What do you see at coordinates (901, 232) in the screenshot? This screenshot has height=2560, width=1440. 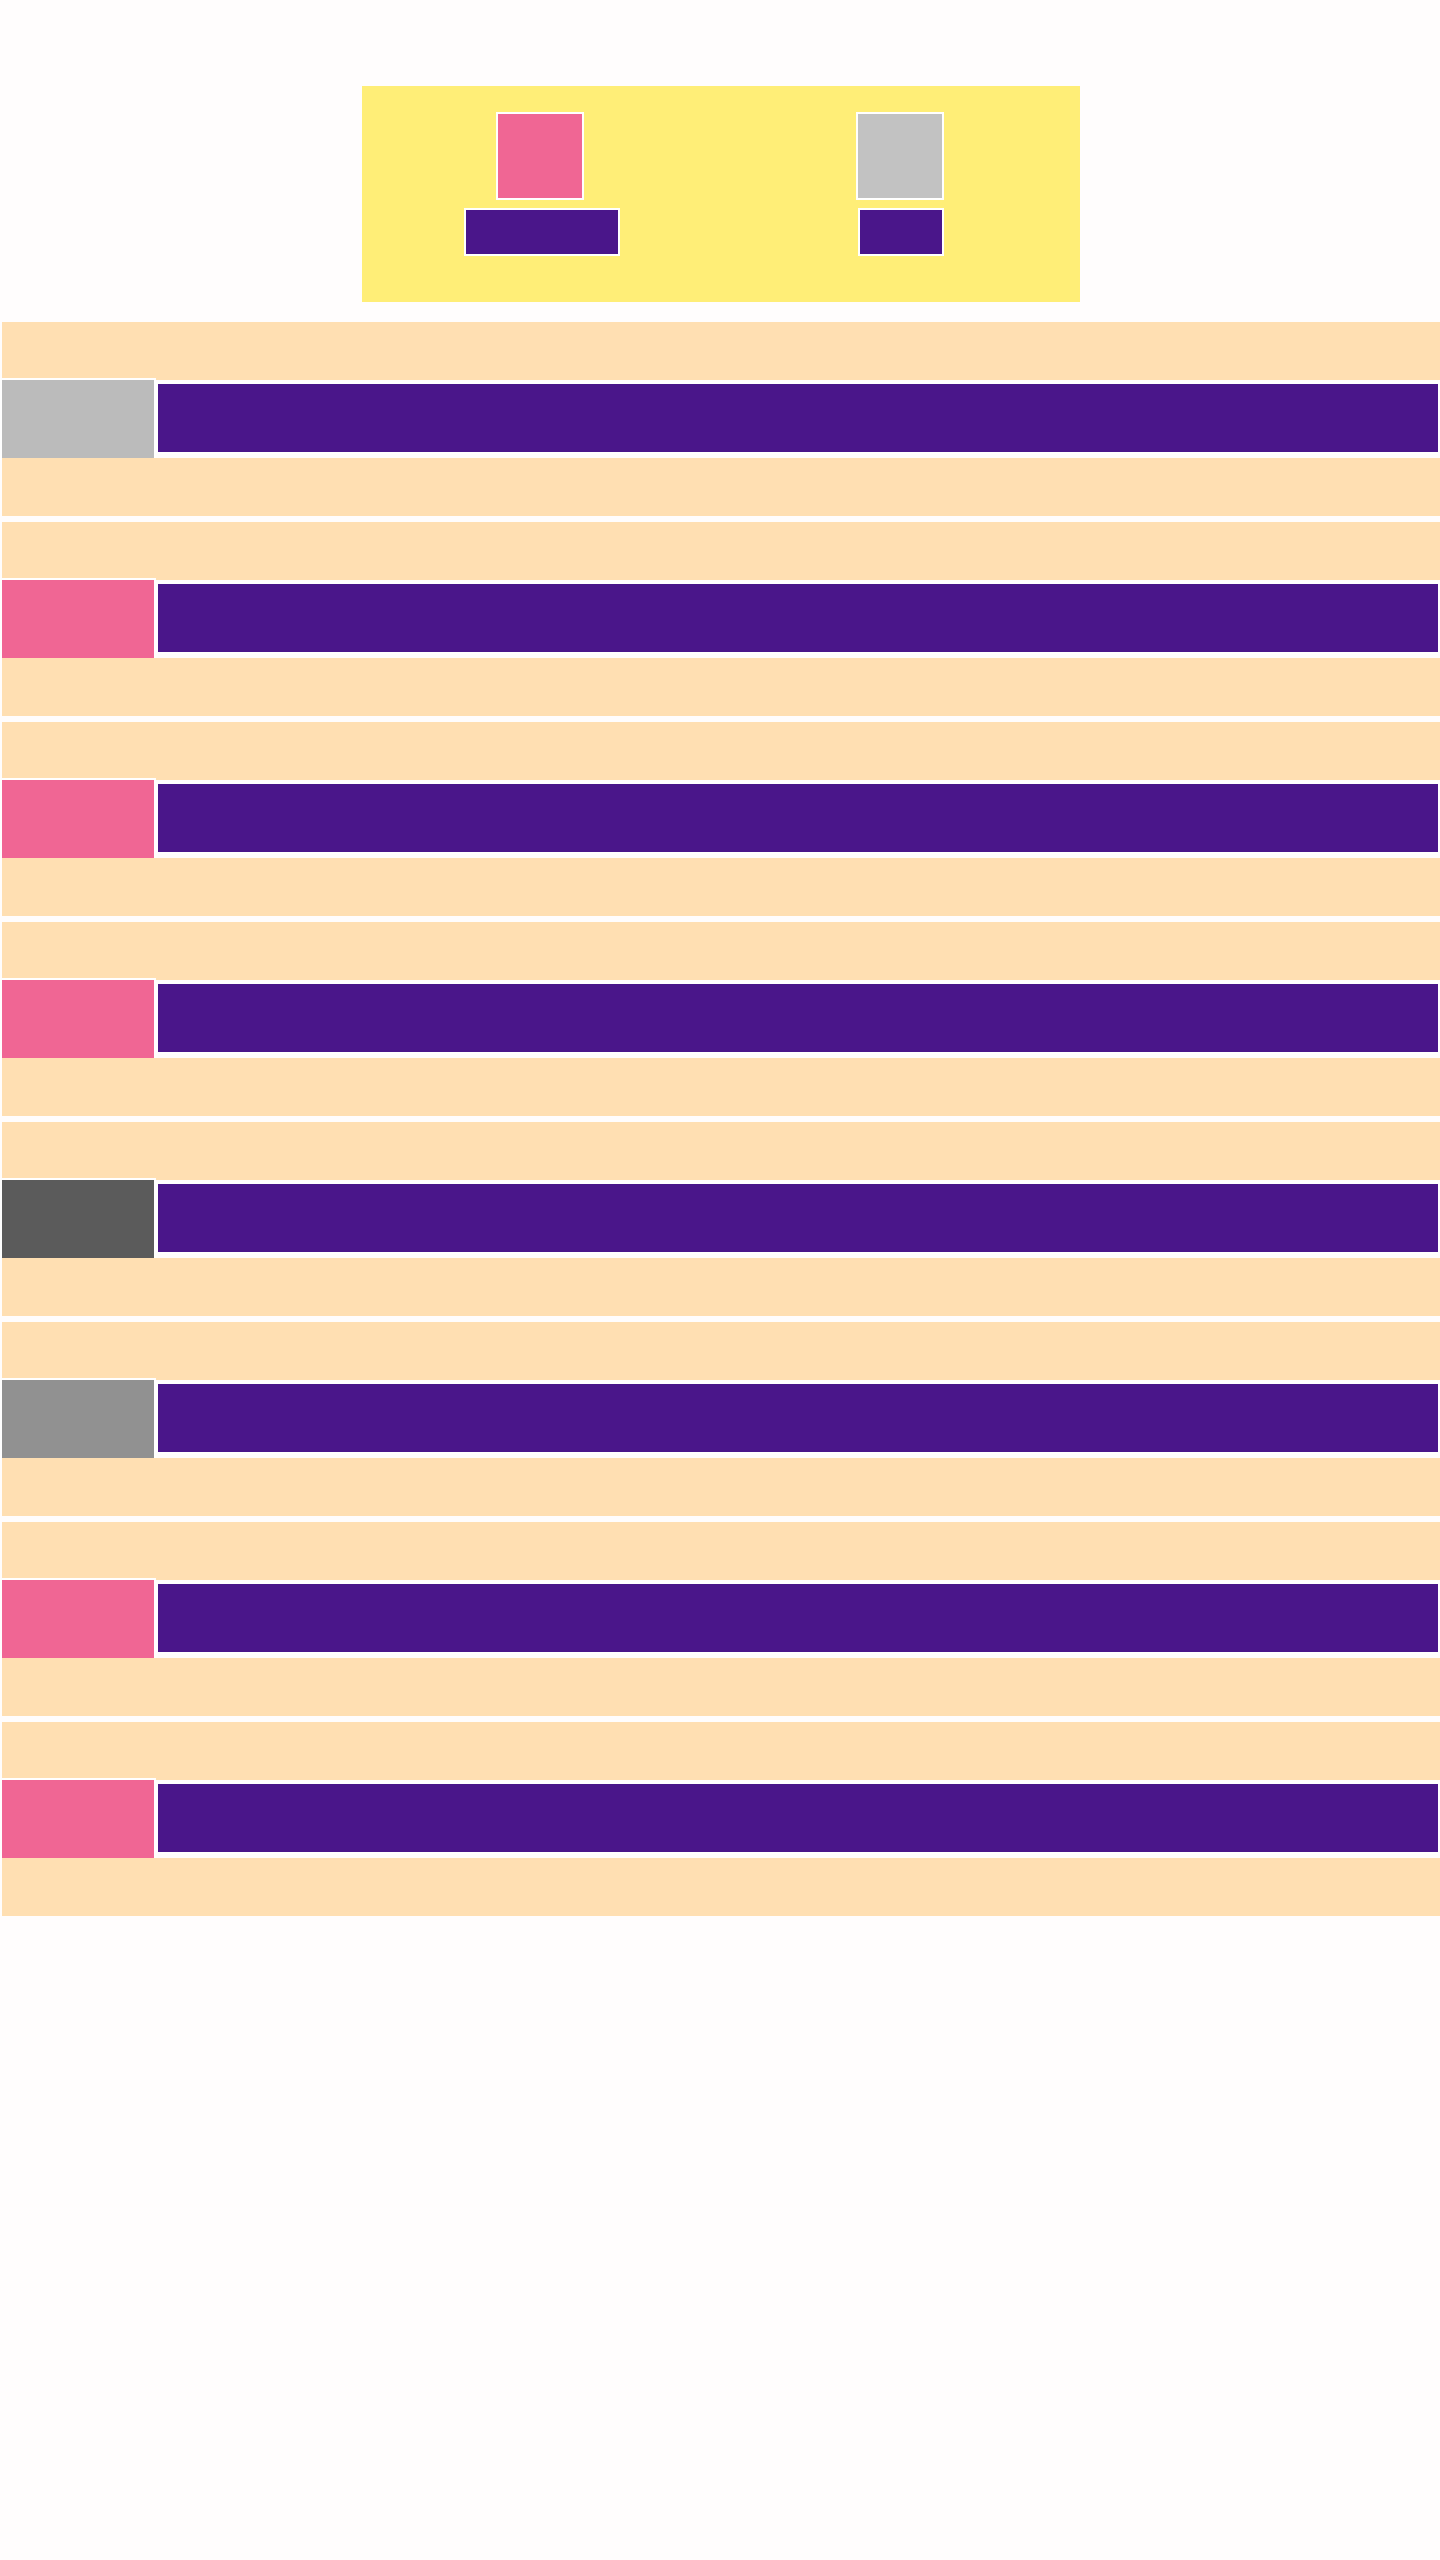 I see `header-bar-right` at bounding box center [901, 232].